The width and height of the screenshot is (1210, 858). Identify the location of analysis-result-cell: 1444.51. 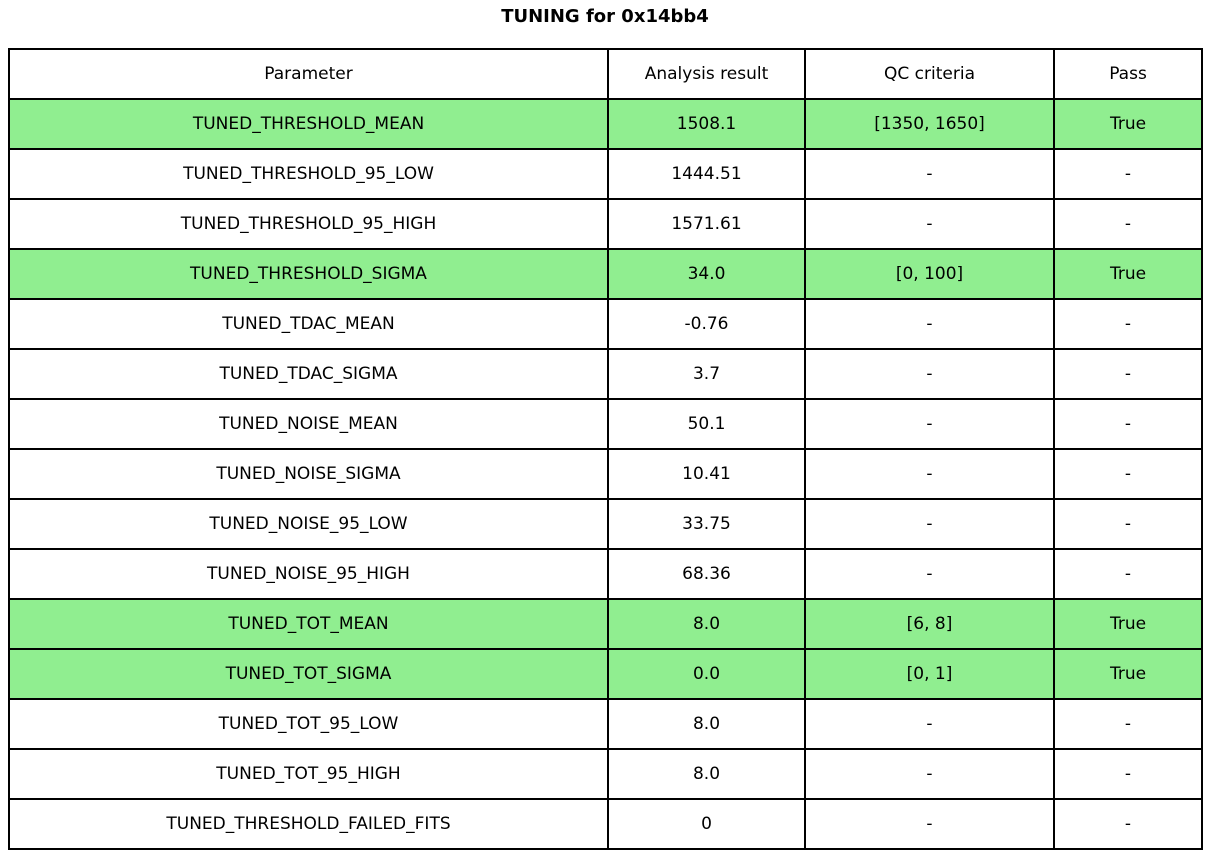
(706, 174).